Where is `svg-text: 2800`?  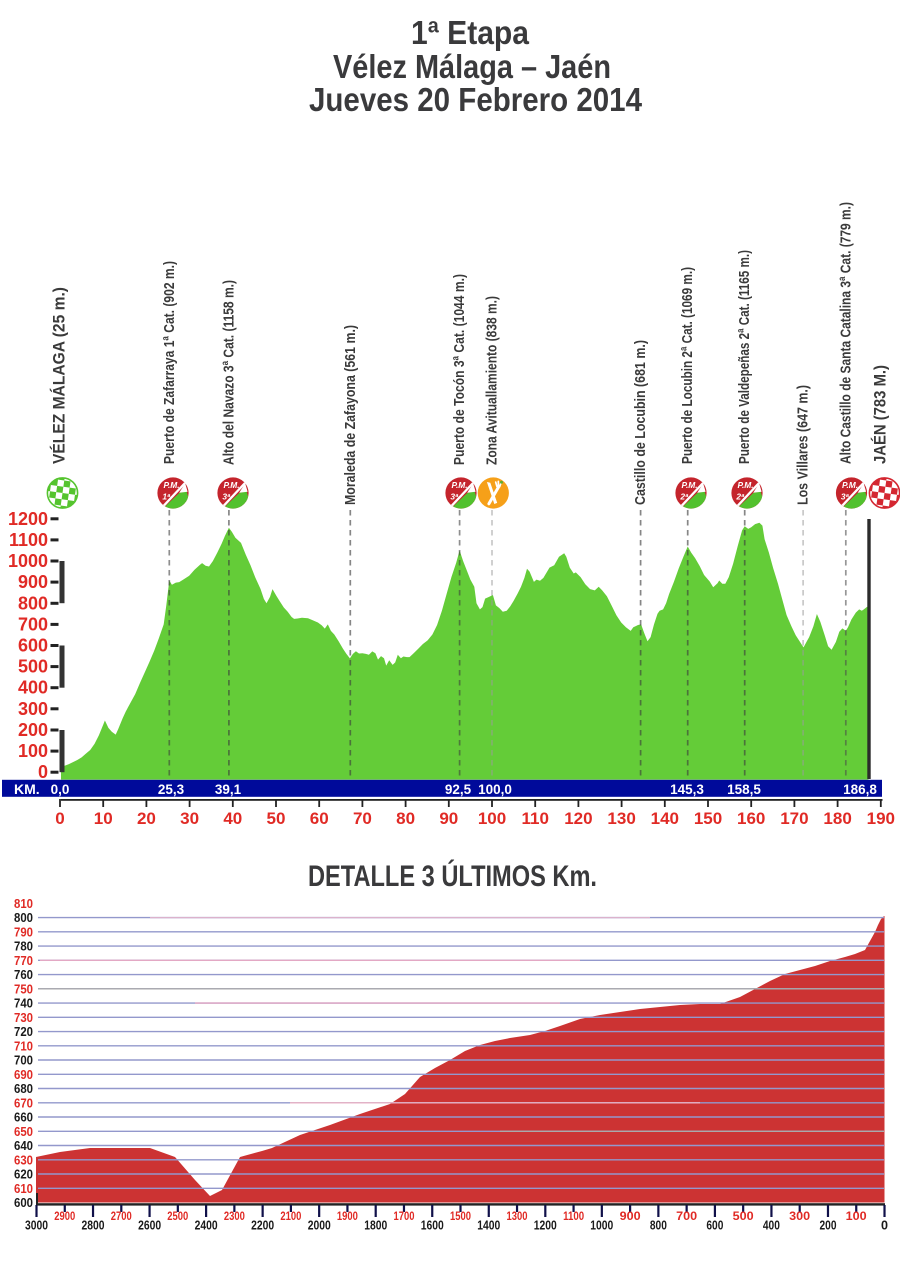 svg-text: 2800 is located at coordinates (93, 1224).